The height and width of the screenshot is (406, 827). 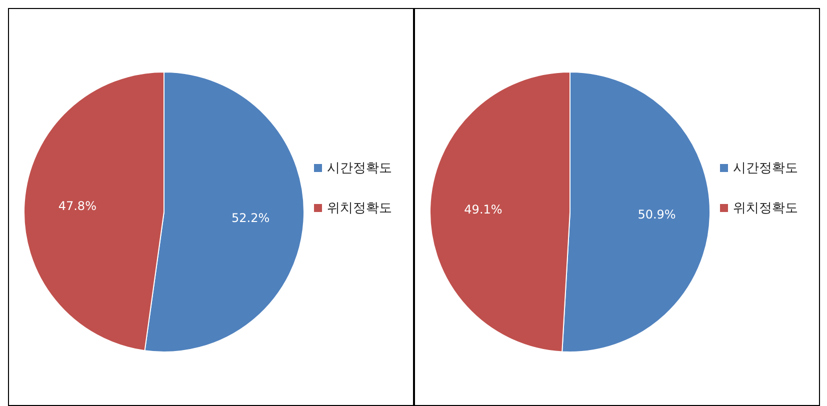 I want to click on data-label: 47.8%, so click(x=77, y=206).